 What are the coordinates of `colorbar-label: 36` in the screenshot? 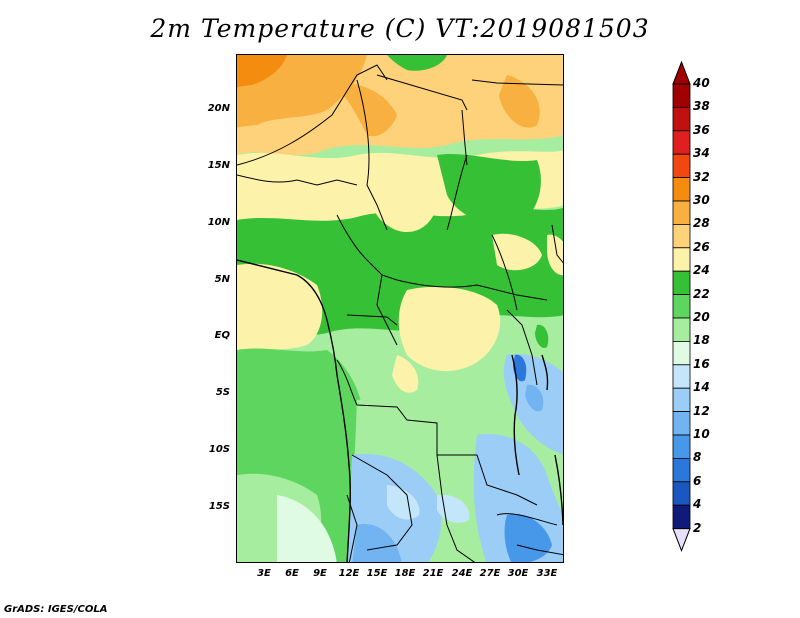 It's located at (701, 129).